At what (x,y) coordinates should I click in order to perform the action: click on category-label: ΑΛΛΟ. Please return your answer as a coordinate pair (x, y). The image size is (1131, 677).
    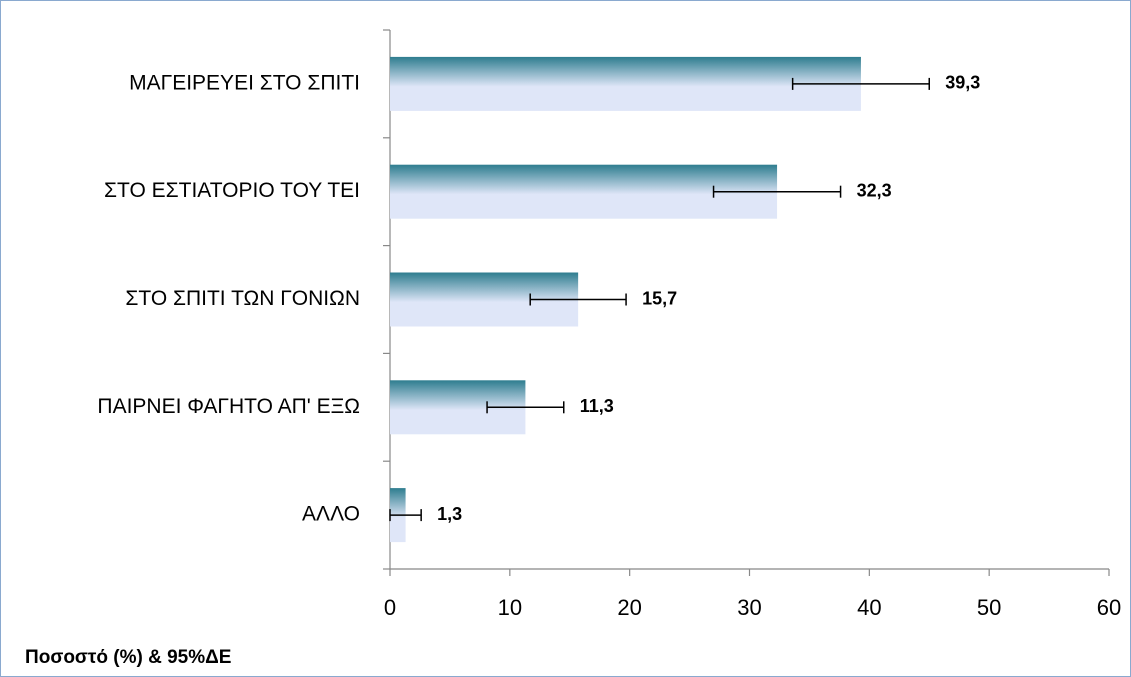
    Looking at the image, I should click on (331, 514).